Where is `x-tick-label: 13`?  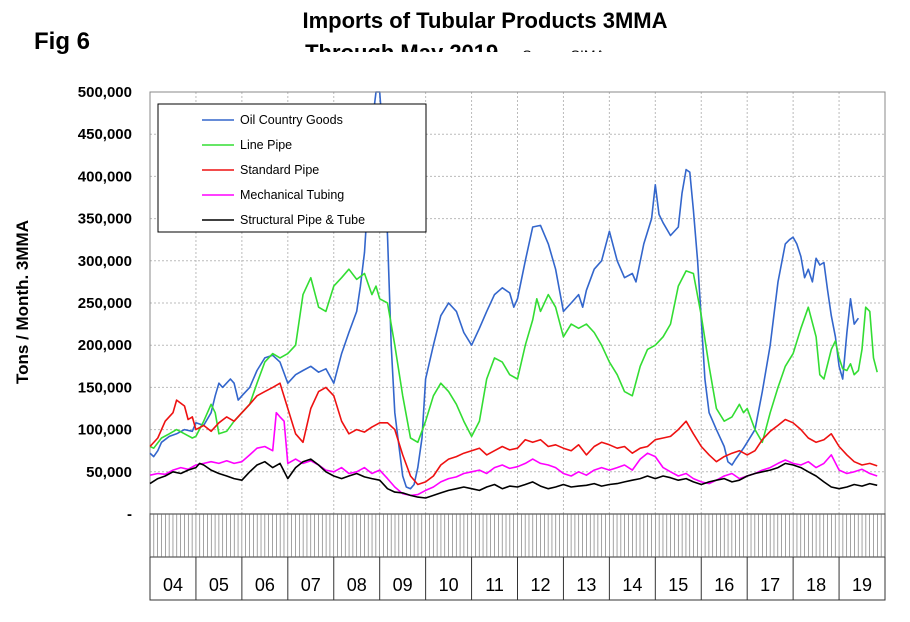 x-tick-label: 13 is located at coordinates (586, 585).